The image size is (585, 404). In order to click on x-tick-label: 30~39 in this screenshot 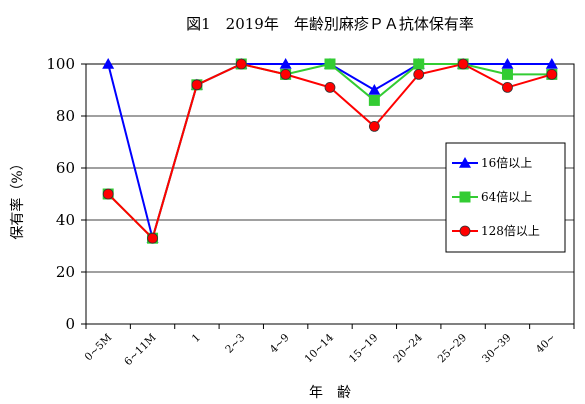, I will do `click(497, 349)`.